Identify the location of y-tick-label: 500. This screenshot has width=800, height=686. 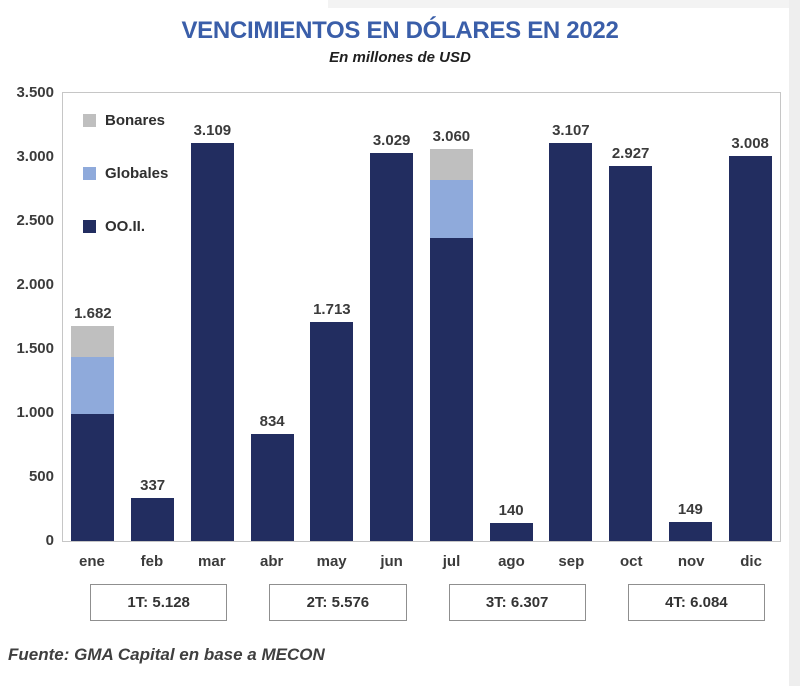
(41, 476).